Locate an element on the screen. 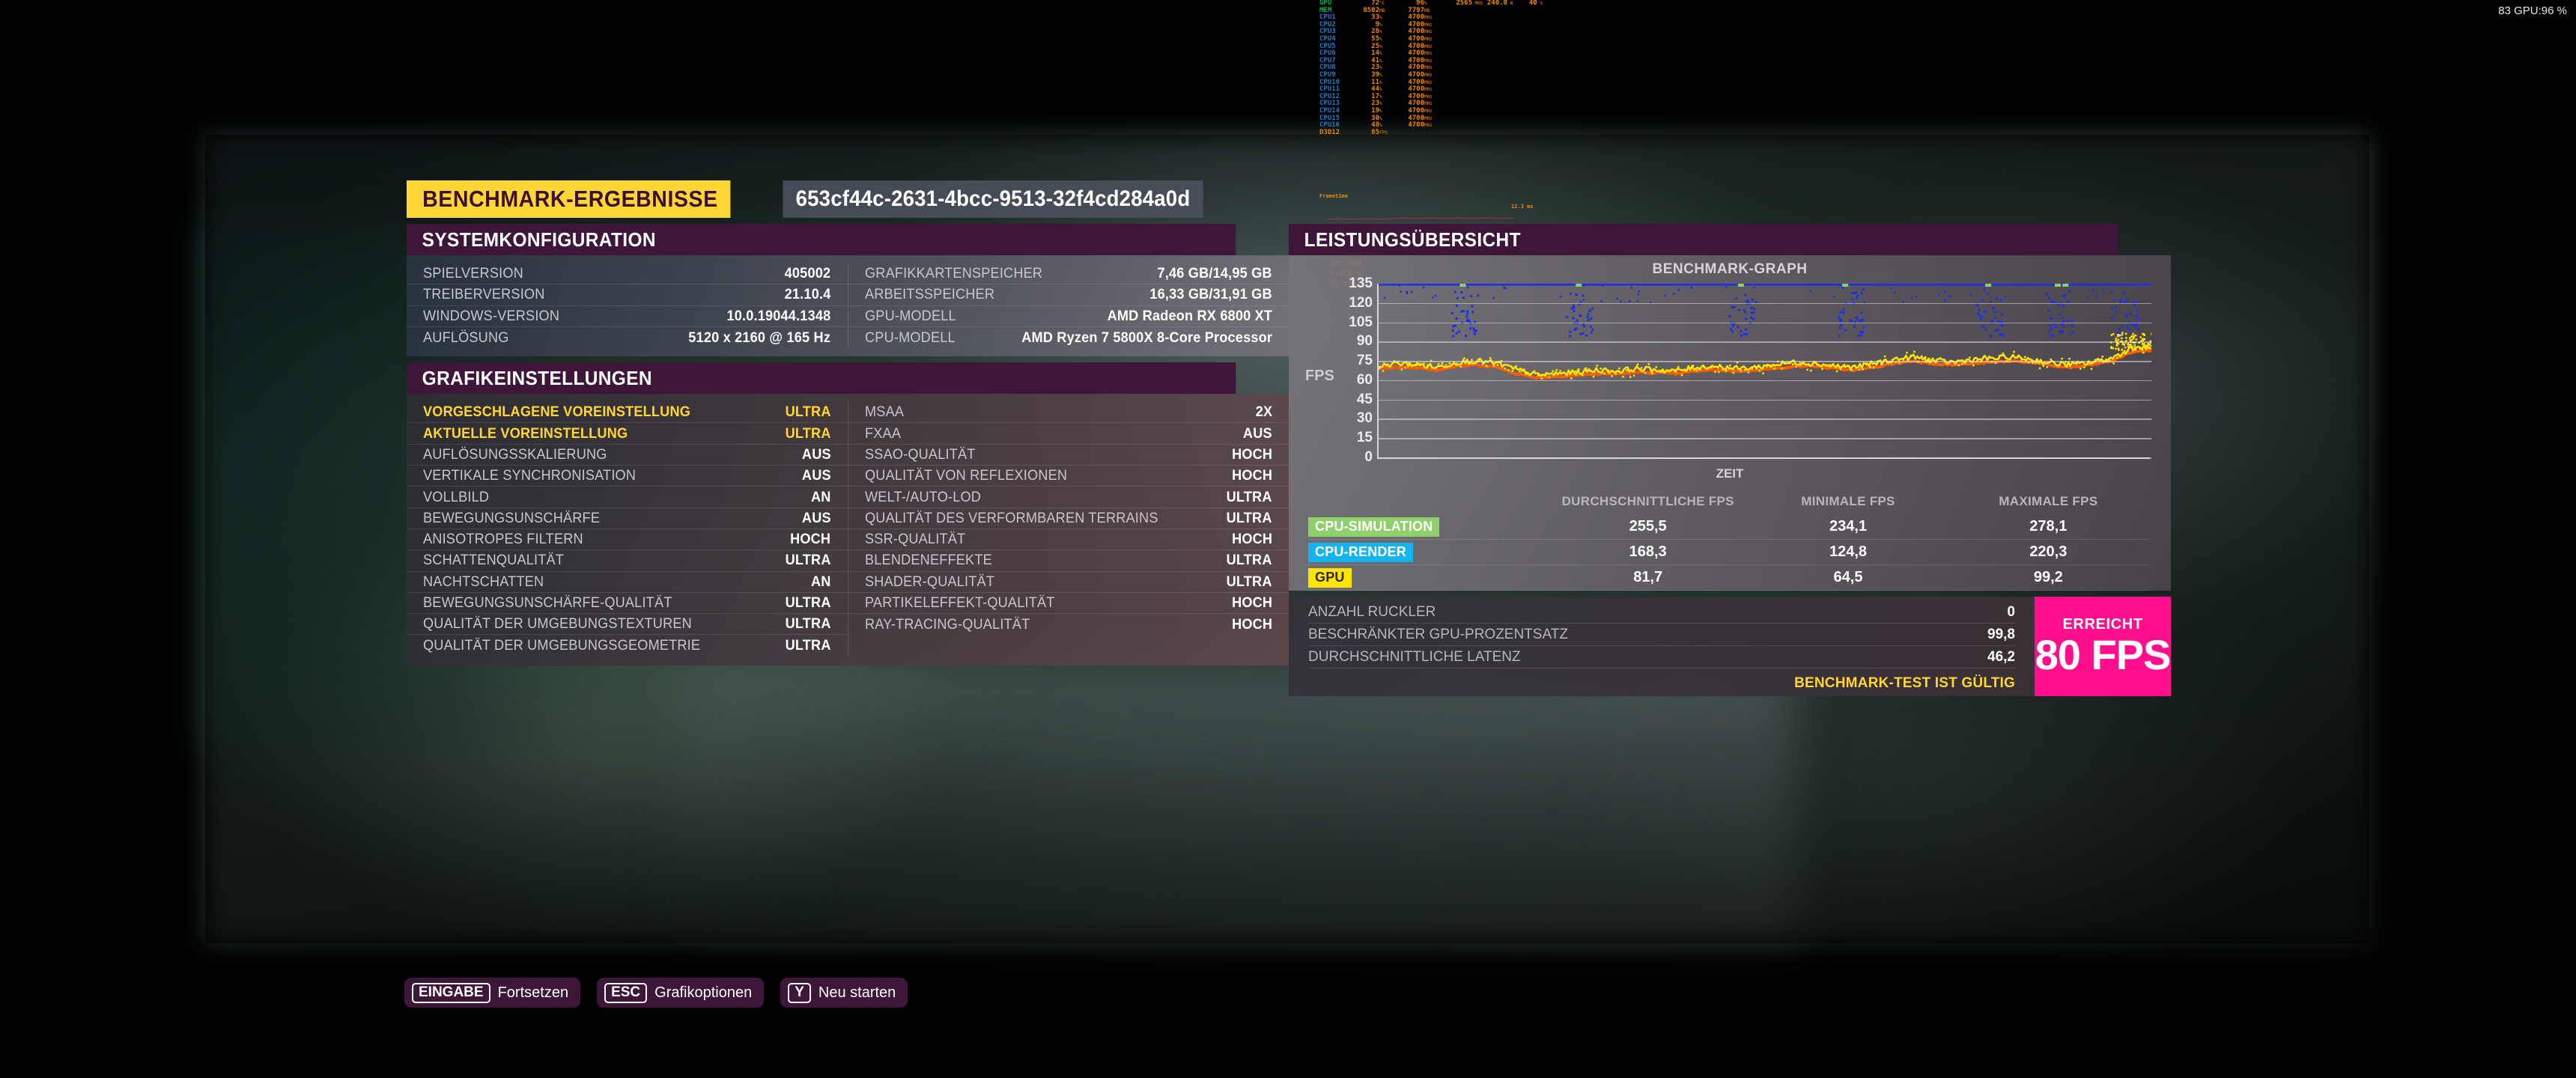 This screenshot has width=2576, height=1078. chart-y-tick: 0 is located at coordinates (1368, 457).